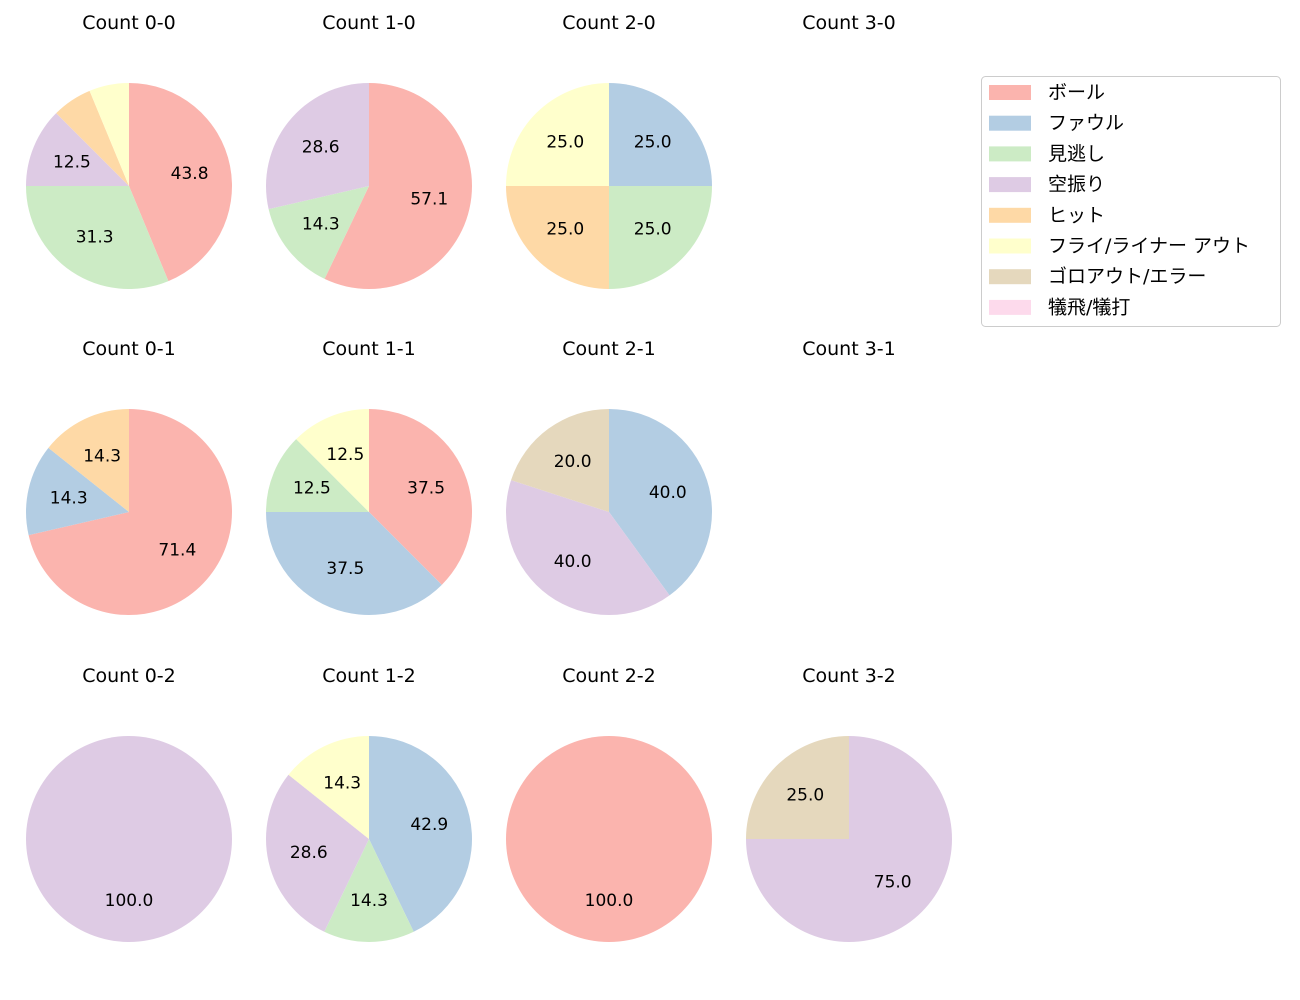  I want to click on legend-label: ゴロアウト/エラー, so click(1127, 277).